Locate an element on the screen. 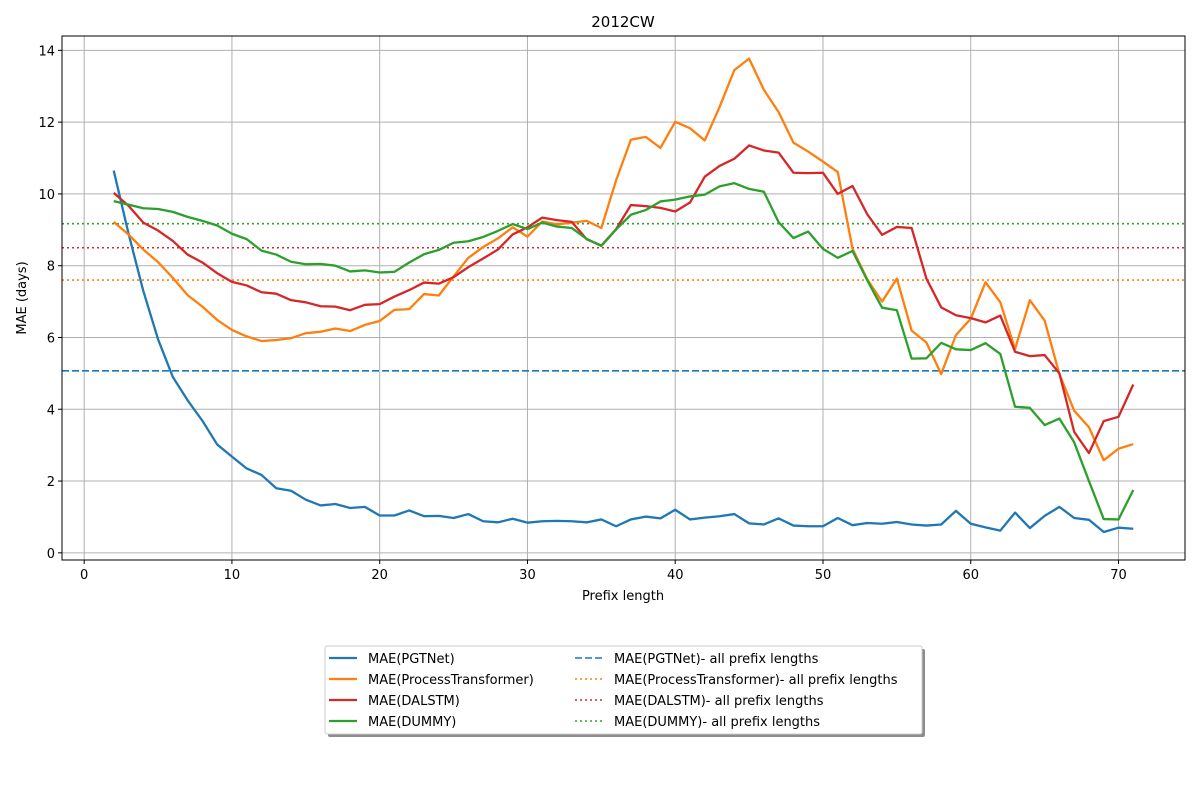  y-tick-label: 12 is located at coordinates (46, 123).